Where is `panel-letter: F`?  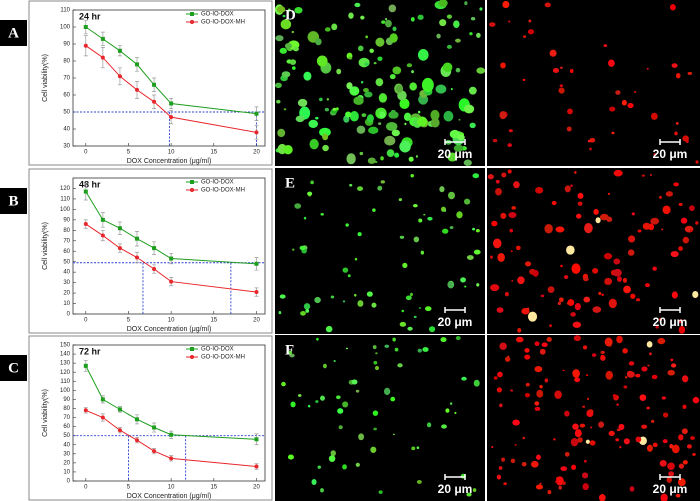 panel-letter: F is located at coordinates (289, 350).